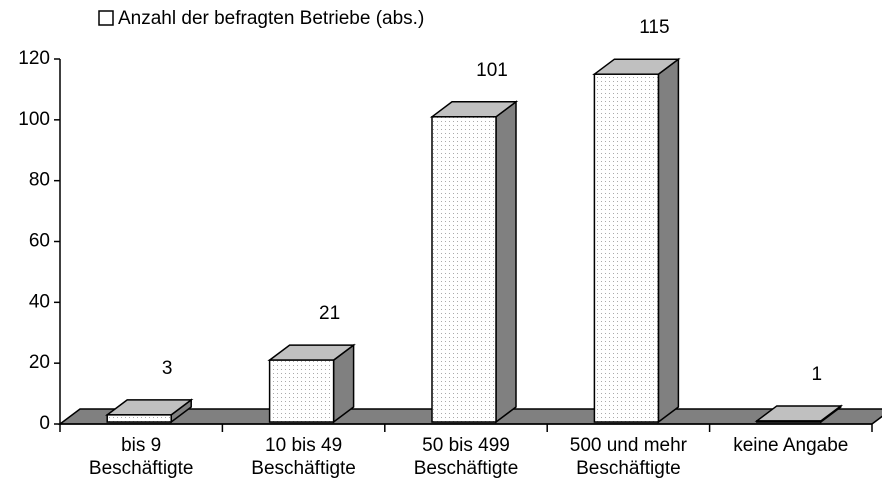 Image resolution: width=882 pixels, height=492 pixels. Describe the element at coordinates (39, 180) in the screenshot. I see `y-tick-label: 80` at that location.